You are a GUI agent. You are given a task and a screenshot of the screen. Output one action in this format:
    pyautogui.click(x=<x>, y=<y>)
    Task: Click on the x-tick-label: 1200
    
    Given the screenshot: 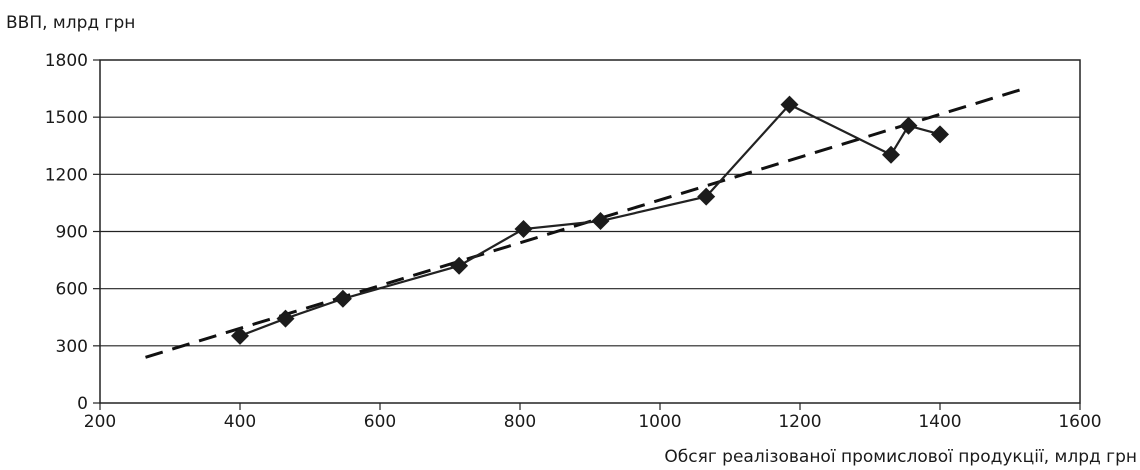 What is the action you would take?
    pyautogui.click(x=799, y=422)
    